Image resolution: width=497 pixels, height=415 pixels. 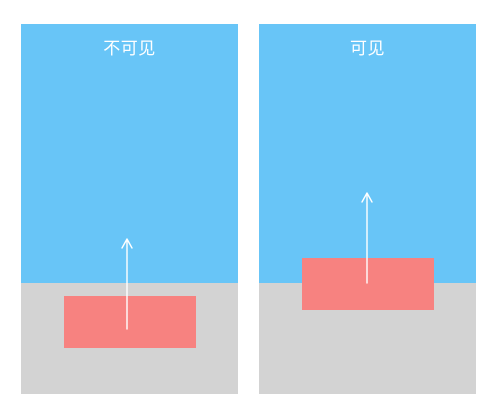 What do you see at coordinates (367, 49) in the screenshot?
I see `panel-title: 可见` at bounding box center [367, 49].